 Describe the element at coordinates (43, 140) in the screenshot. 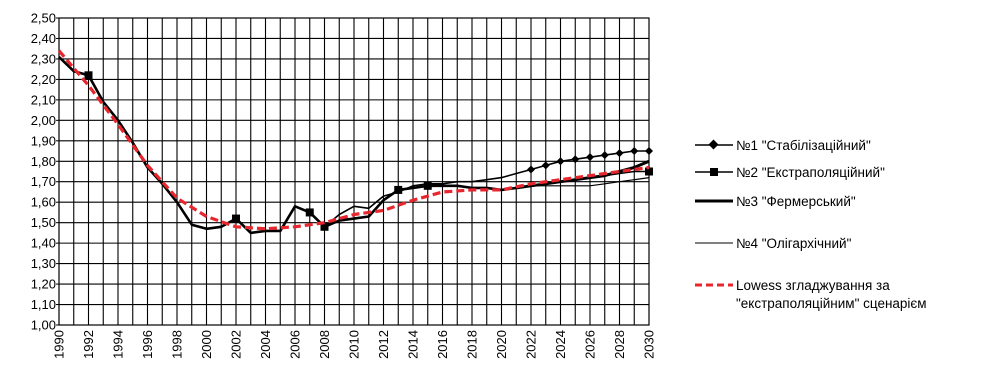

I see `y-tick-label: 1,90` at that location.